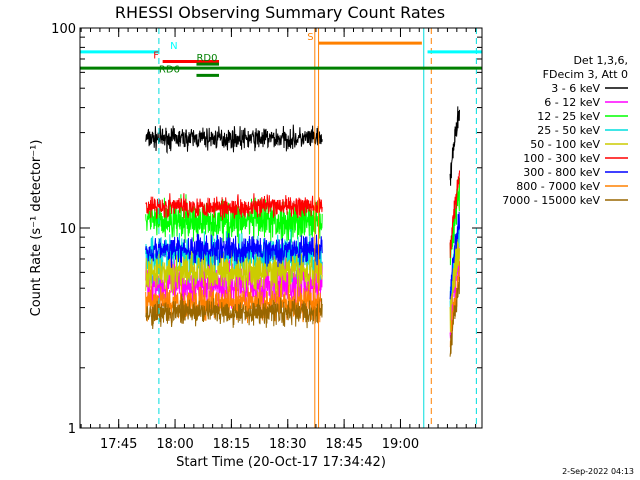 The width and height of the screenshot is (640, 480). What do you see at coordinates (169, 69) in the screenshot?
I see `state-bar-label: RD6` at bounding box center [169, 69].